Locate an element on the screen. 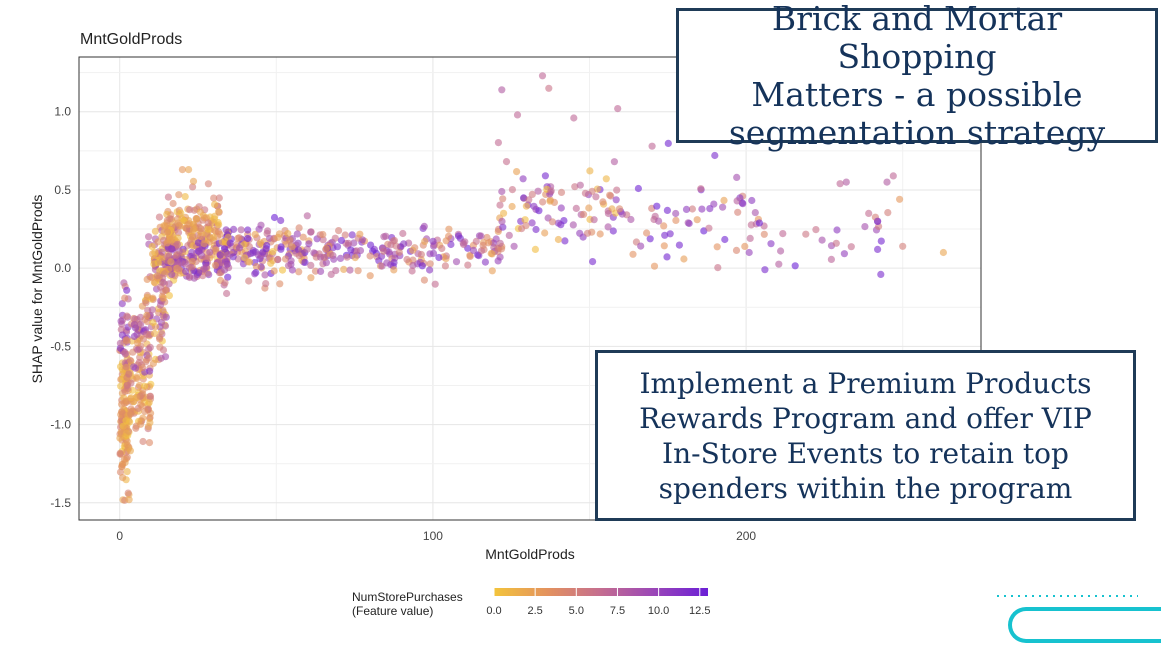 The height and width of the screenshot is (652, 1161). decorative-pill-shape is located at coordinates (1084, 625).